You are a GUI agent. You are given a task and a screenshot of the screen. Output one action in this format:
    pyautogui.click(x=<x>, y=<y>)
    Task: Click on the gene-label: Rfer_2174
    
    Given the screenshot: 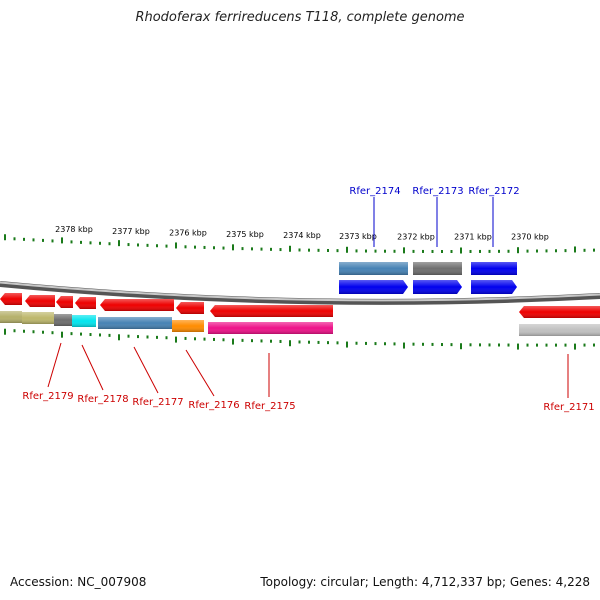 What is the action you would take?
    pyautogui.click(x=374, y=191)
    